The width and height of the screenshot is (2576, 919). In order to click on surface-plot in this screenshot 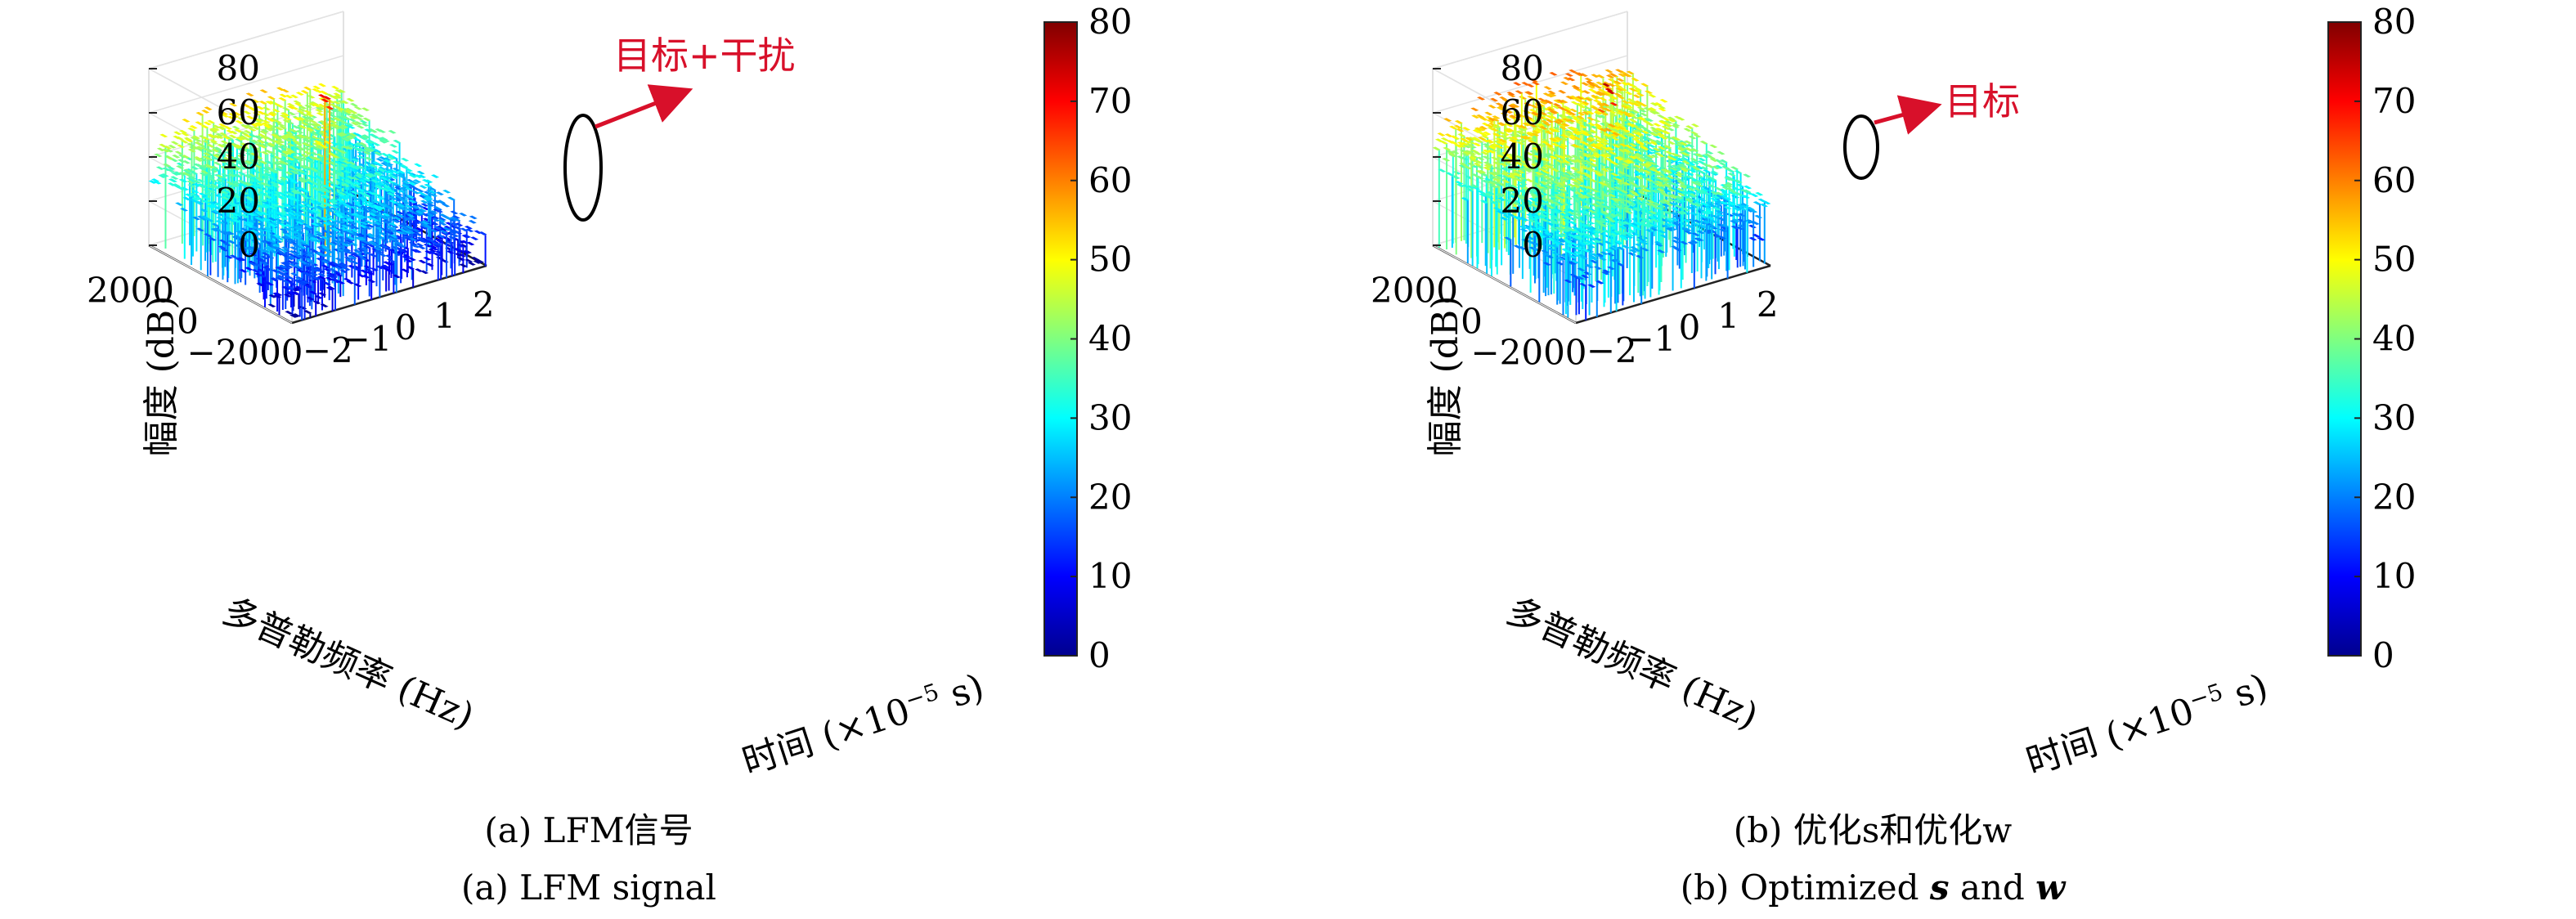, I will do `click(1601, 195)`.